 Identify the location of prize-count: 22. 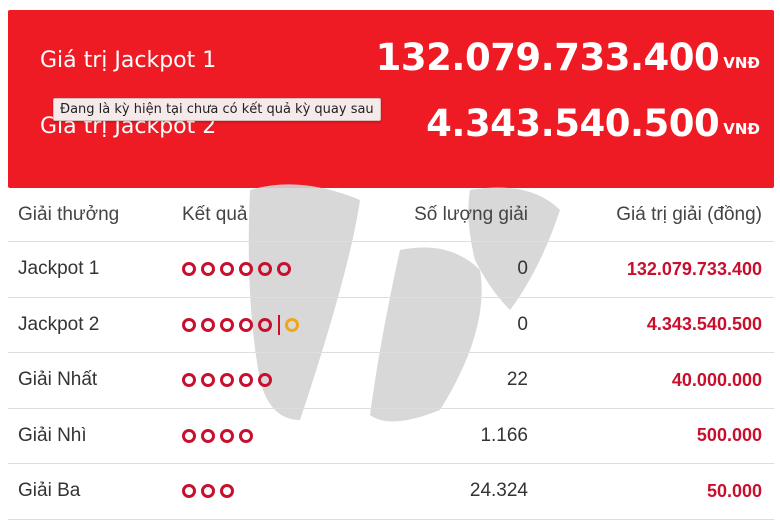
(517, 380).